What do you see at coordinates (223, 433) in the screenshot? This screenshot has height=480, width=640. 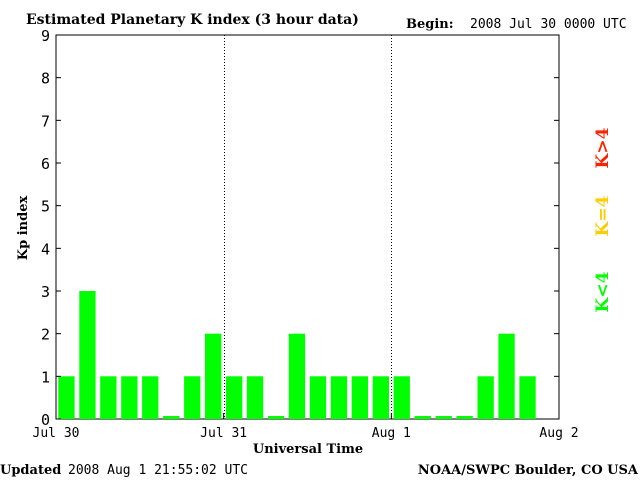 I see `x-tick-label: Jul 31` at bounding box center [223, 433].